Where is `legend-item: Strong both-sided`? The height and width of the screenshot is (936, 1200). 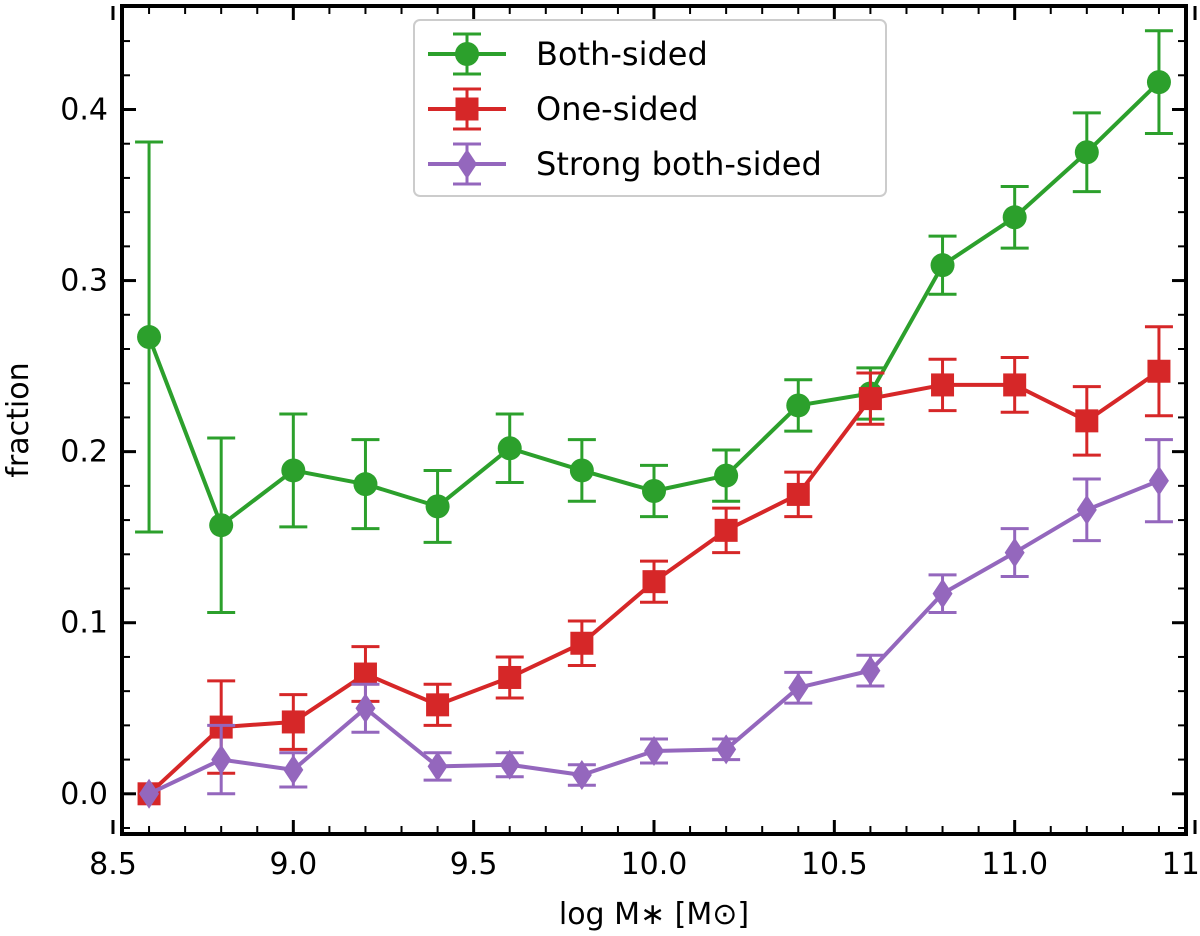
legend-item: Strong both-sided is located at coordinates (625, 164).